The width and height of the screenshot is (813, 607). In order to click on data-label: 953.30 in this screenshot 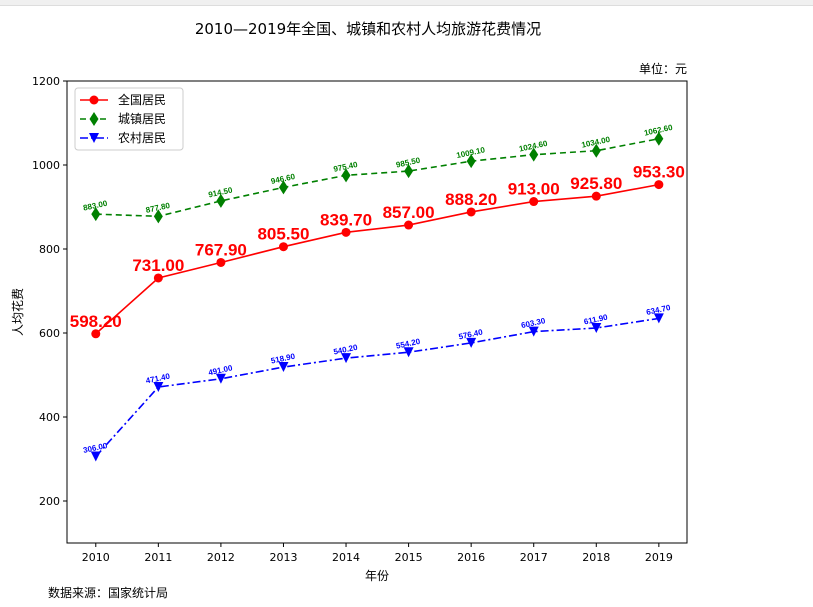, I will do `click(659, 172)`.